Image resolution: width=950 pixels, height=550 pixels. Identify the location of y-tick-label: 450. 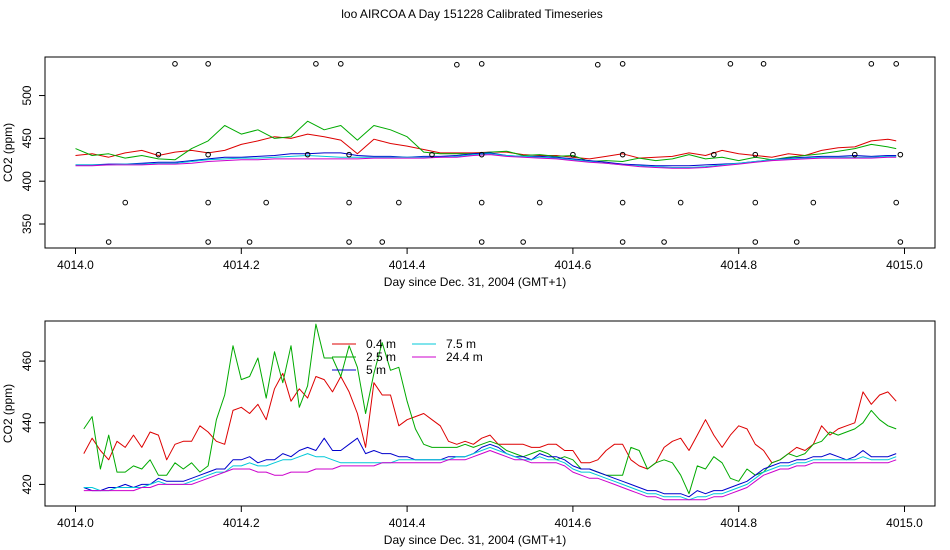
(27, 138).